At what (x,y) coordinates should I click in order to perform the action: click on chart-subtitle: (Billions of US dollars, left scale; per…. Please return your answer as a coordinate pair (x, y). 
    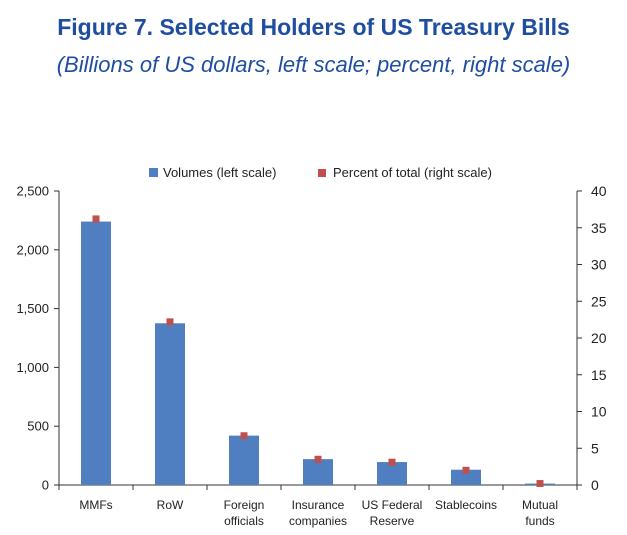
    Looking at the image, I should click on (313, 64).